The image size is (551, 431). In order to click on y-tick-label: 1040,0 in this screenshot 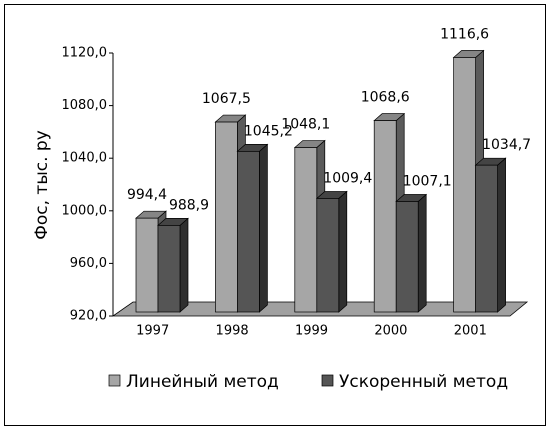, I will do `click(85, 158)`.